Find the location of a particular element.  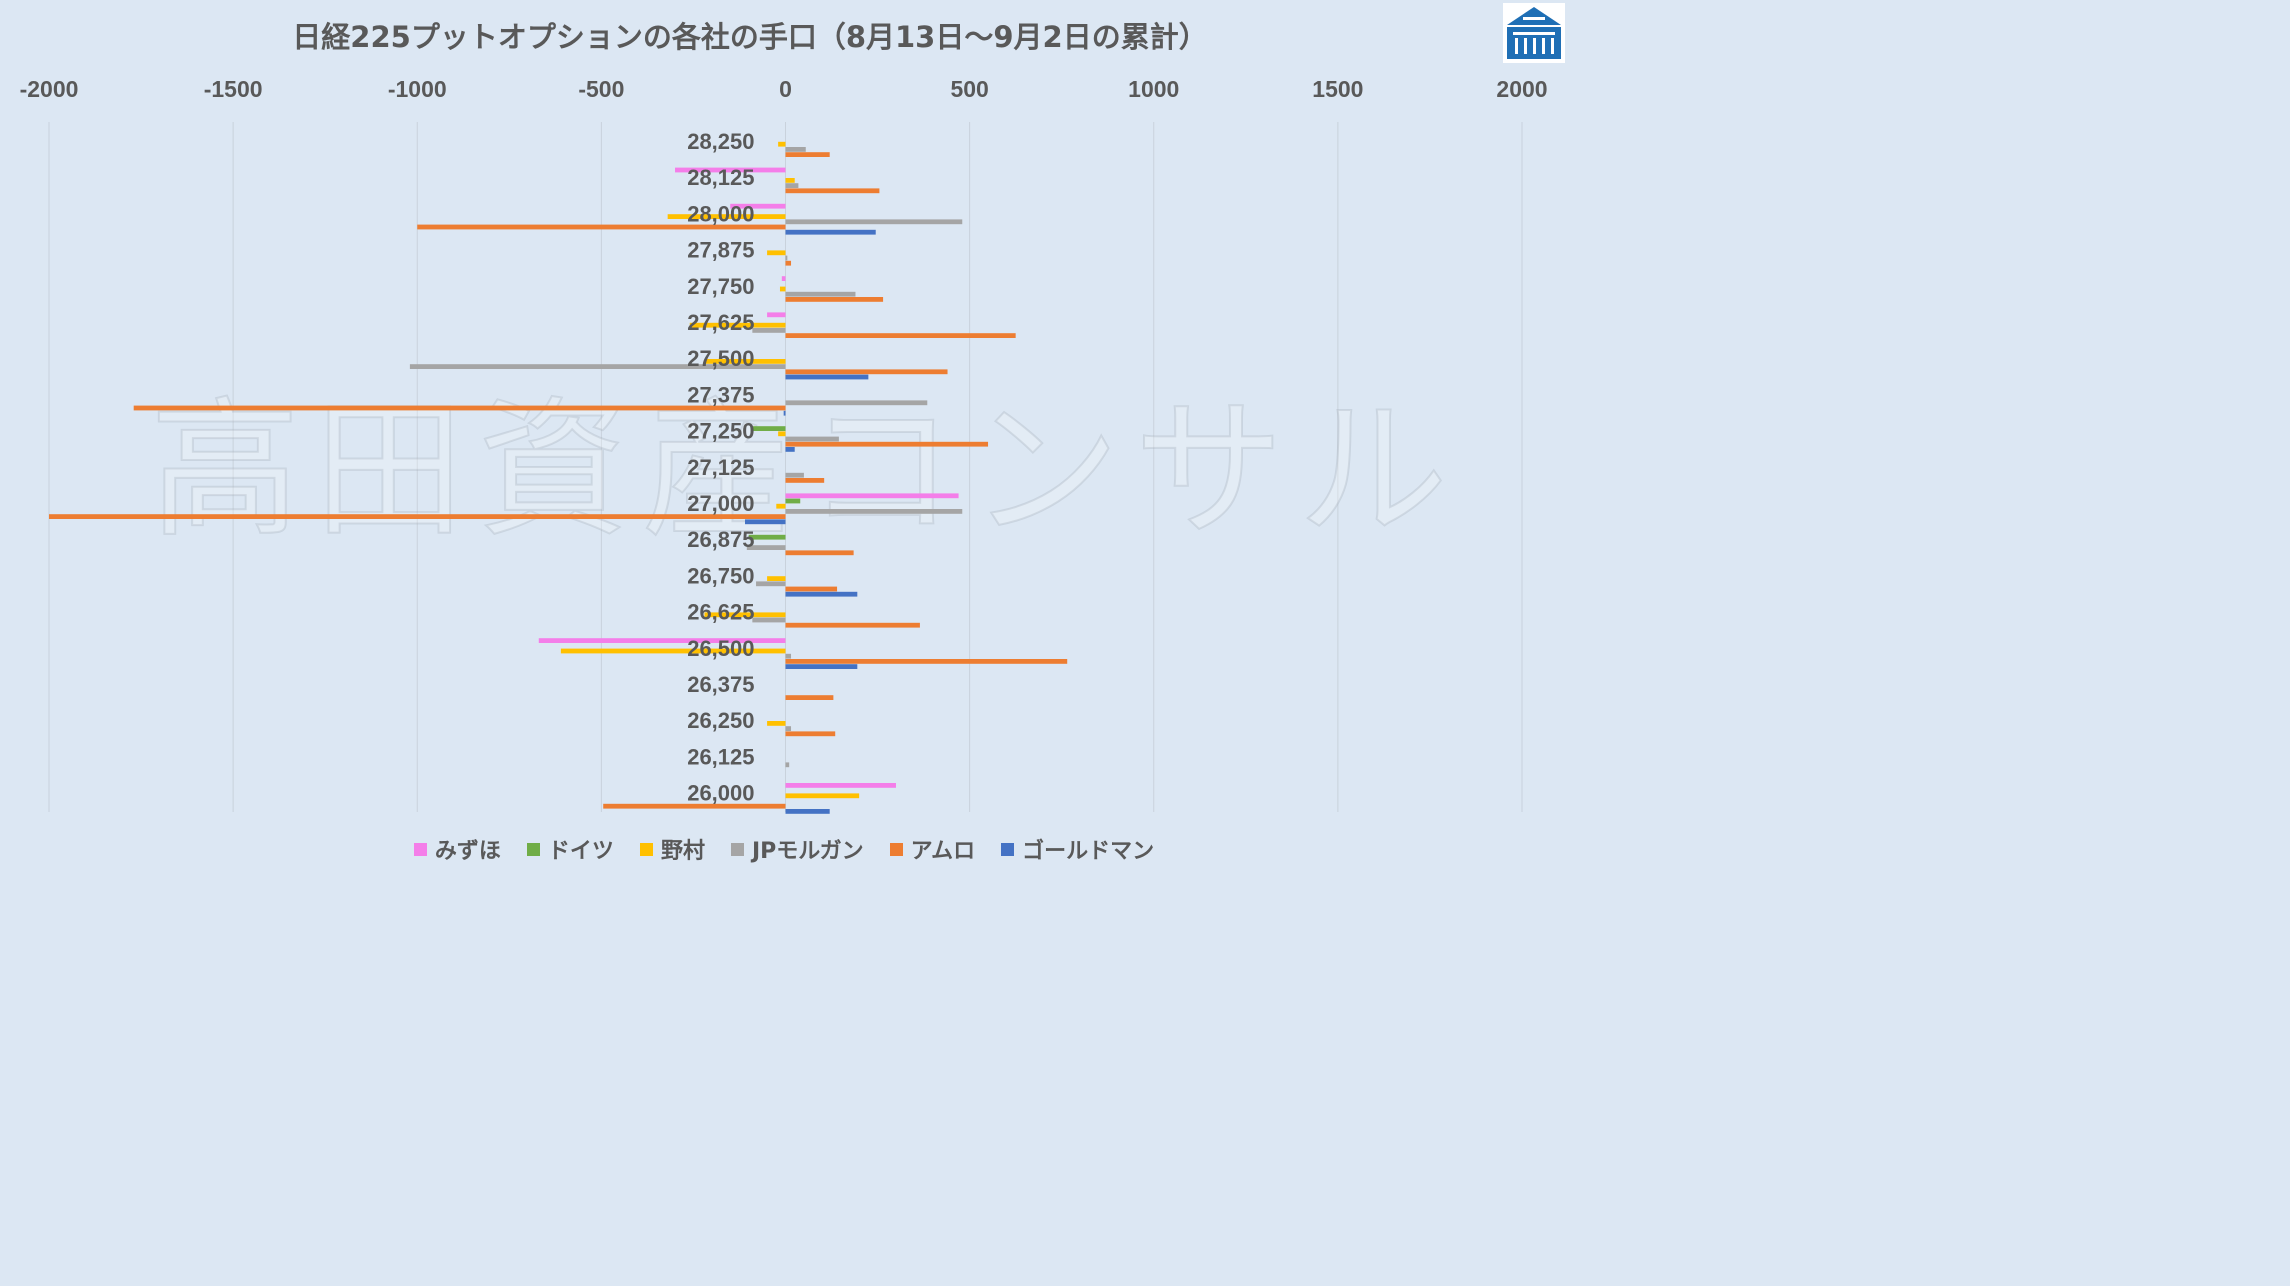

category-label: 26,125 is located at coordinates (720, 756).